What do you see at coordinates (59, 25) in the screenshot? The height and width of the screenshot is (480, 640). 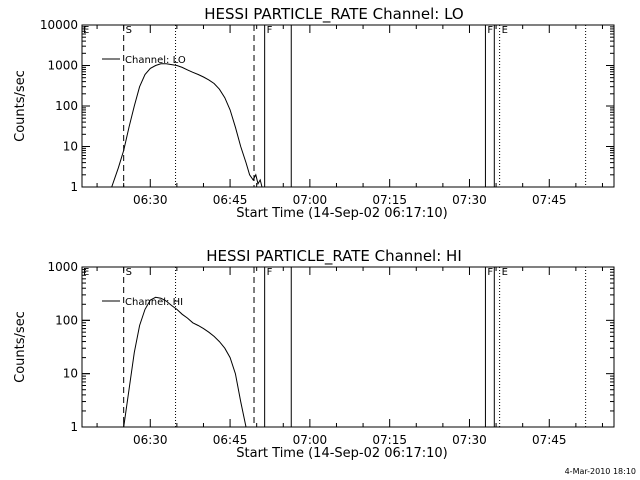 I see `y-tick-label: 10000` at bounding box center [59, 25].